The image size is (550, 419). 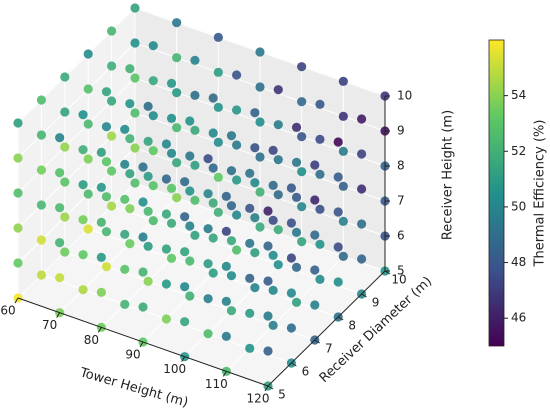 What do you see at coordinates (282, 395) in the screenshot?
I see `y-tick-label: 5` at bounding box center [282, 395].